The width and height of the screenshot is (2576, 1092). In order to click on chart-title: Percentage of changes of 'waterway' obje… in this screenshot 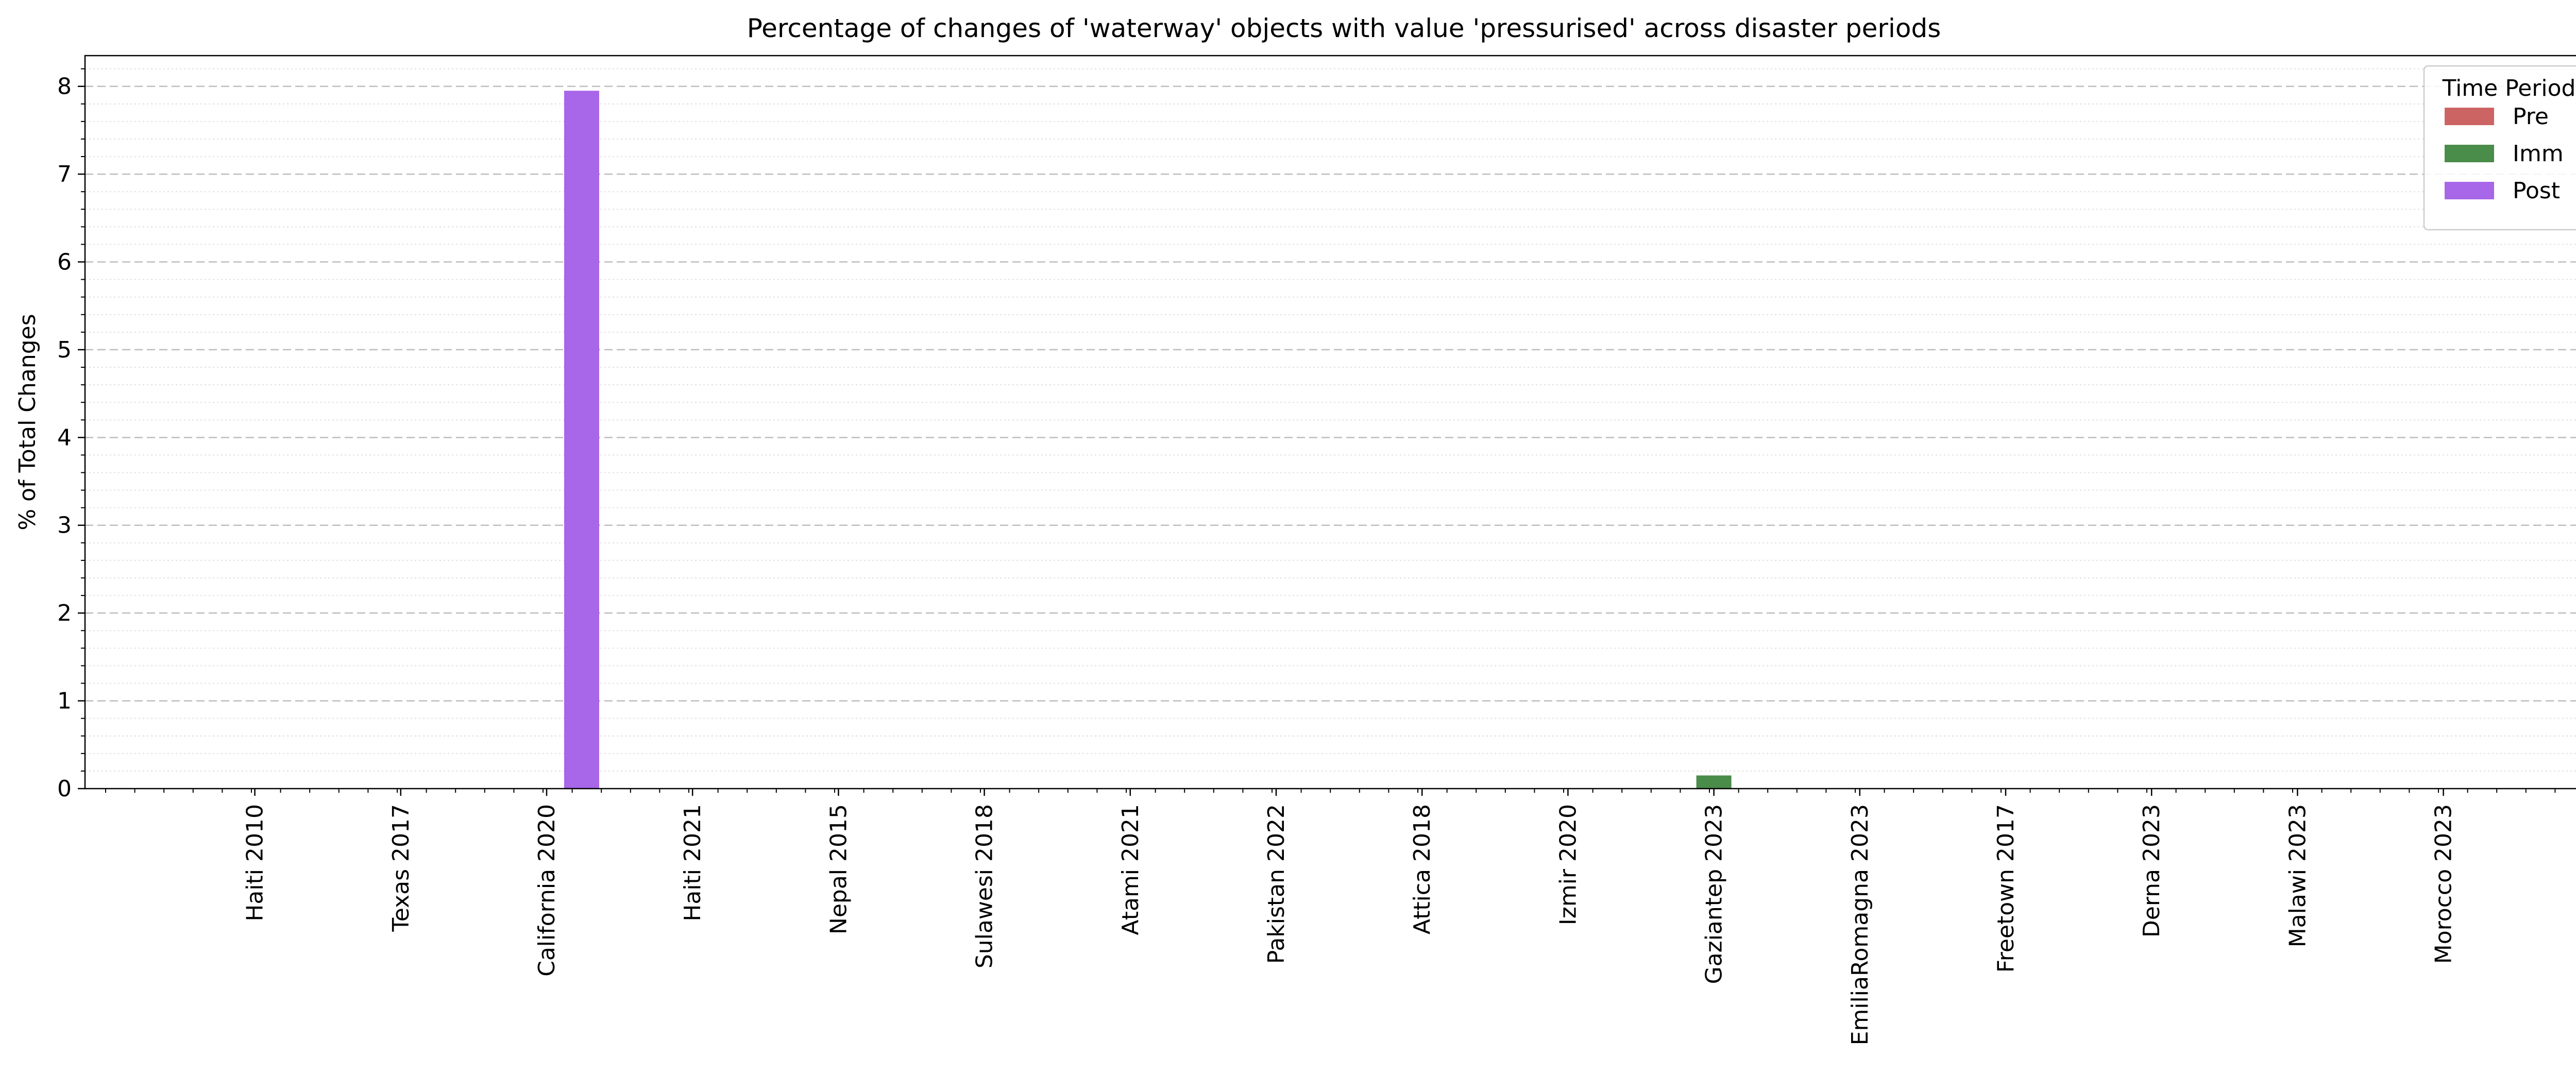, I will do `click(1344, 28)`.